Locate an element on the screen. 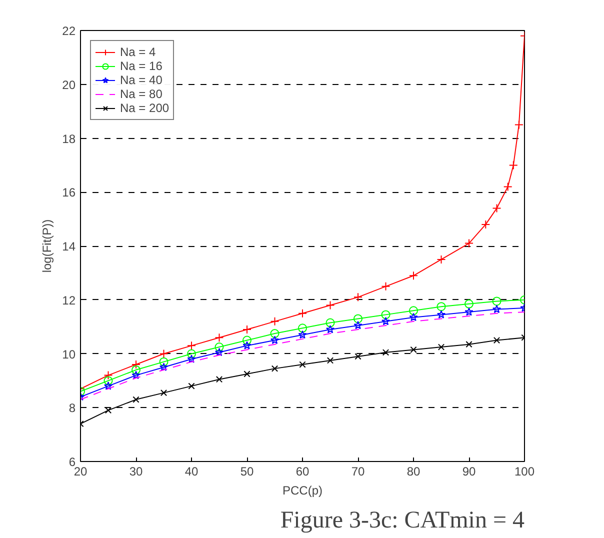 The width and height of the screenshot is (604, 538). y-tick-label: 6 is located at coordinates (72, 462).